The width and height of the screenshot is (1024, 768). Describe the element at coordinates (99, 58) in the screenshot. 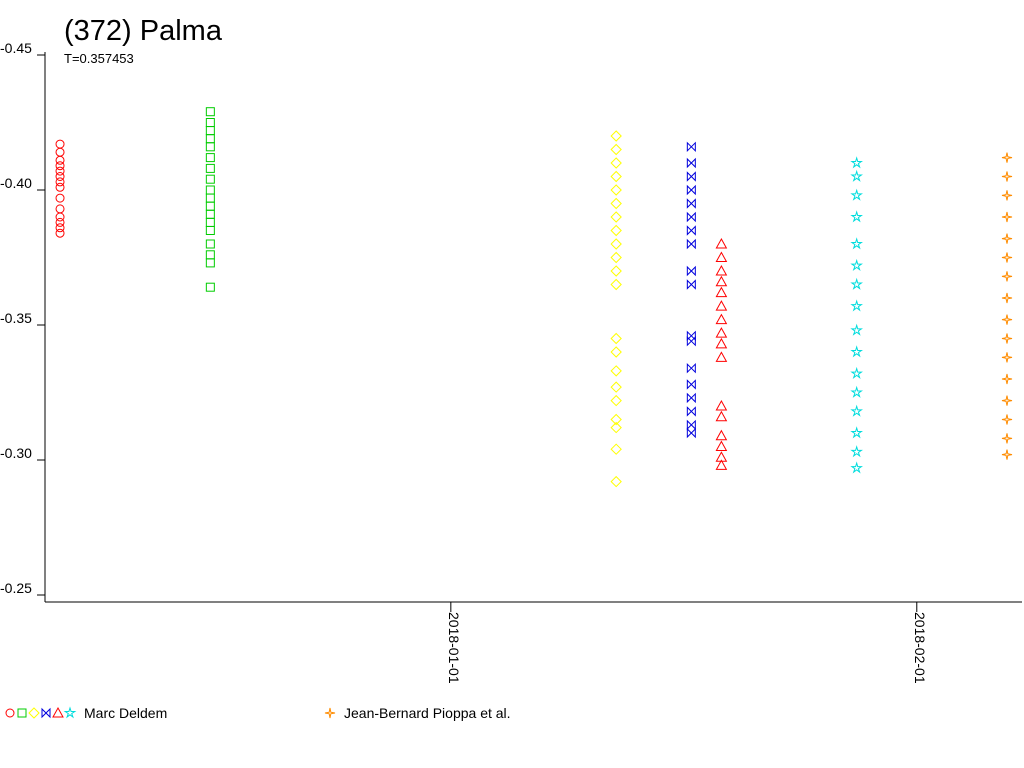

I see `chart-subtitle: T=0.357453` at that location.